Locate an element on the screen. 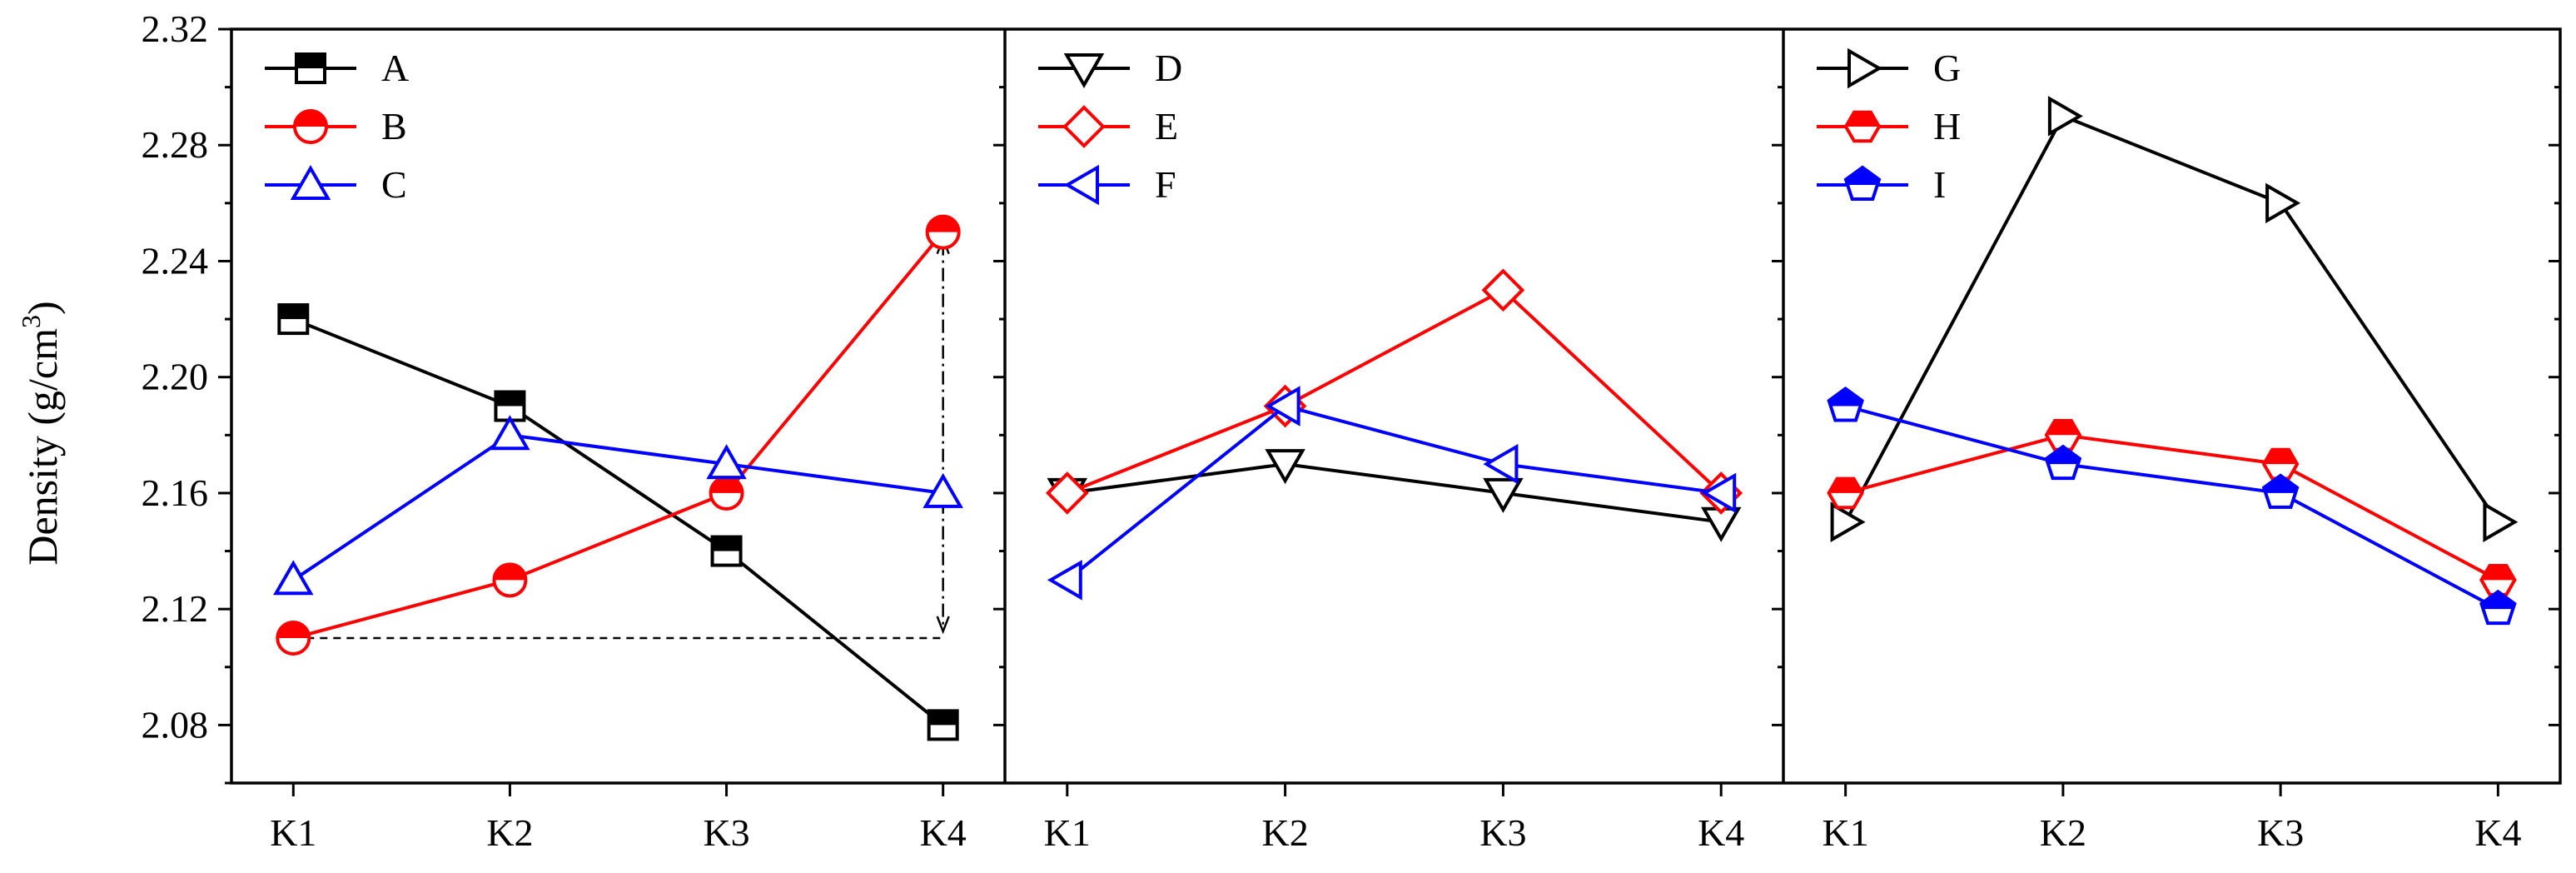  series-F is located at coordinates (1392, 493).